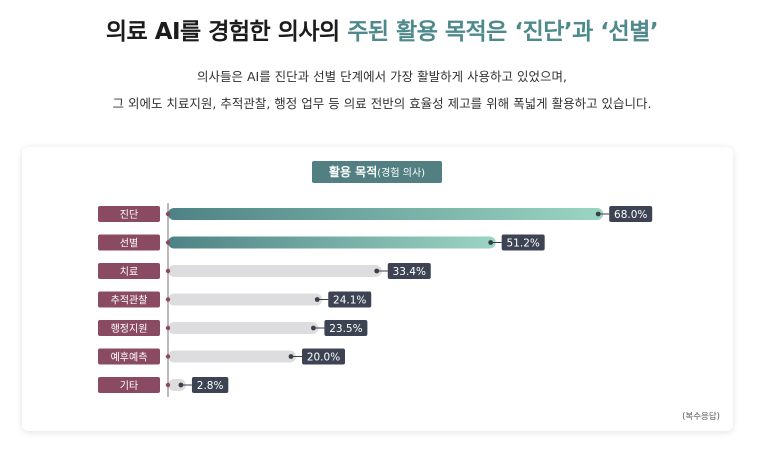  I want to click on category-label: 추적관찰, so click(129, 301).